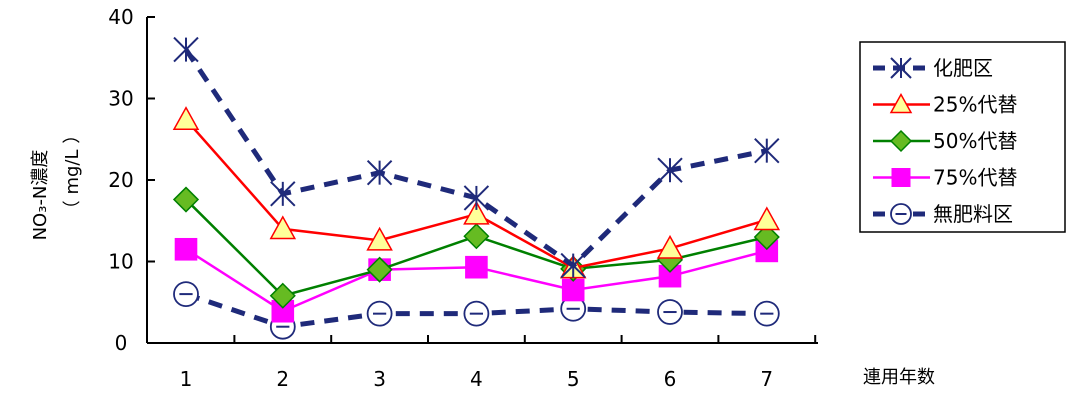  Describe the element at coordinates (282, 379) in the screenshot. I see `x-tick-label: 2` at that location.